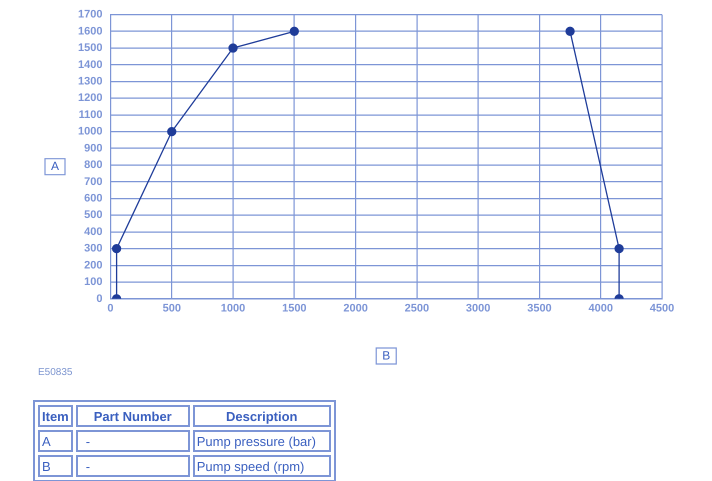 This screenshot has width=712, height=481. I want to click on text: Pump pressure (bar), so click(261, 441).